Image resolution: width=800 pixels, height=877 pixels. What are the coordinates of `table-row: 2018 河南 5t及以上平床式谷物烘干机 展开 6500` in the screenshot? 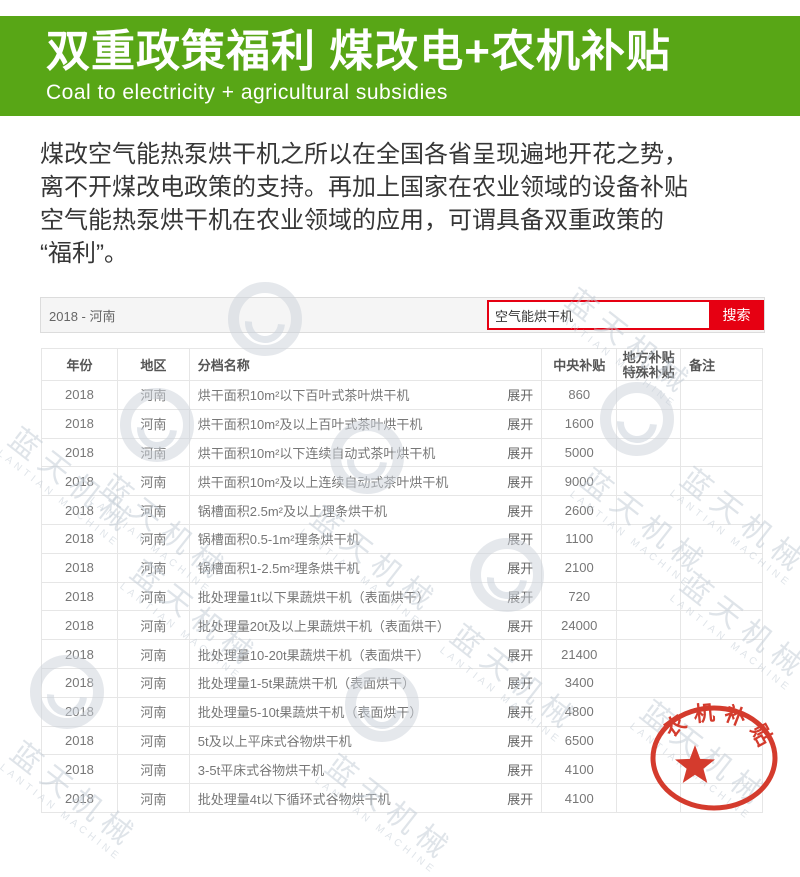 It's located at (402, 741).